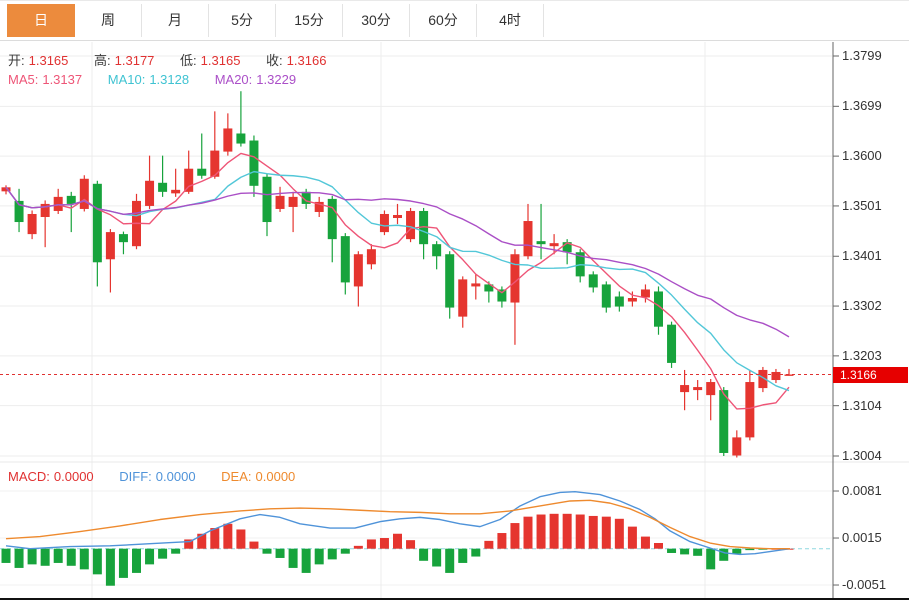 The width and height of the screenshot is (909, 605). What do you see at coordinates (510, 20) in the screenshot?
I see `tab-4hour: 4时` at bounding box center [510, 20].